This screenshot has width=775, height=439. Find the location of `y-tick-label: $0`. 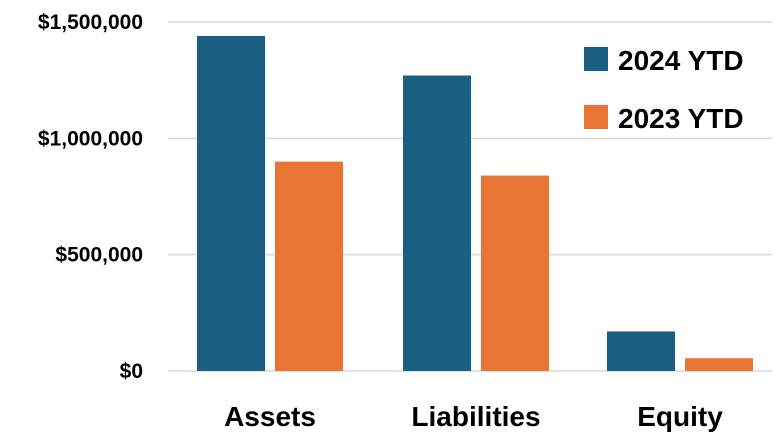

y-tick-label: $0 is located at coordinates (131, 371).